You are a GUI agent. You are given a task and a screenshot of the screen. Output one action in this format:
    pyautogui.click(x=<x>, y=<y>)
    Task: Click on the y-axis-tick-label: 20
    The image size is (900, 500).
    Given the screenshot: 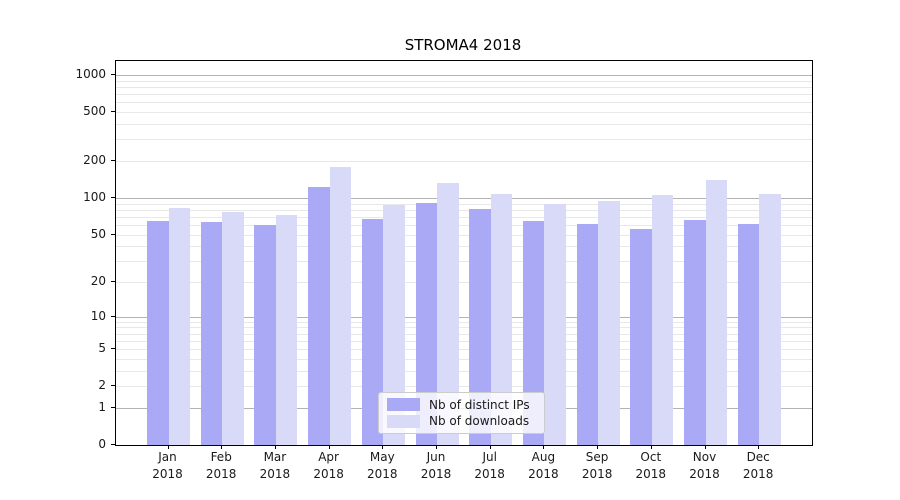 What is the action you would take?
    pyautogui.click(x=98, y=281)
    